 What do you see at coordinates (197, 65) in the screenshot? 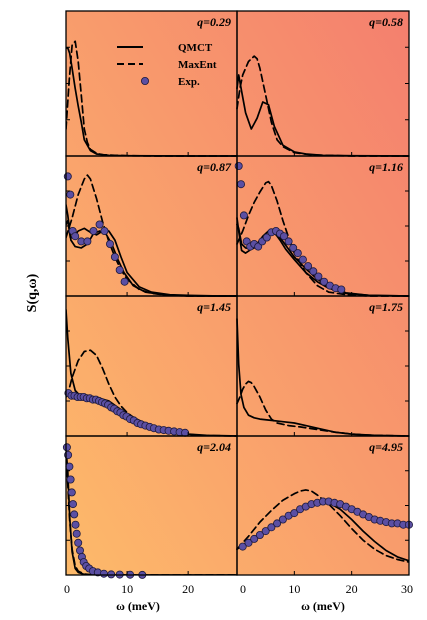
I see `legend-label-maxent: MaxEnt` at bounding box center [197, 65].